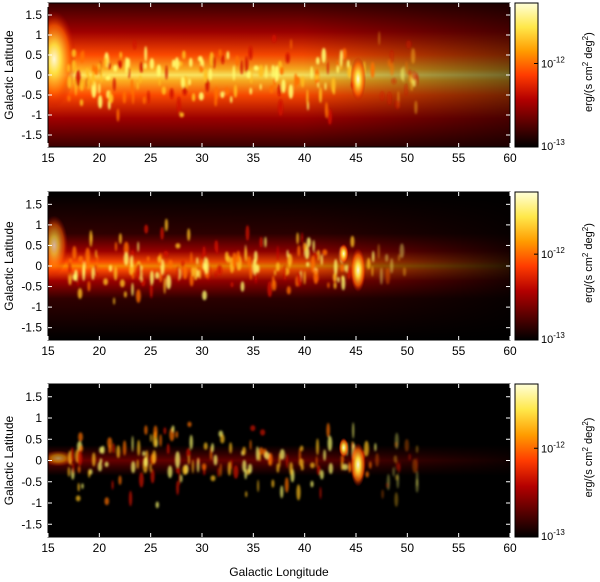 The height and width of the screenshot is (582, 600). I want to click on x-tick-label: 55, so click(459, 548).